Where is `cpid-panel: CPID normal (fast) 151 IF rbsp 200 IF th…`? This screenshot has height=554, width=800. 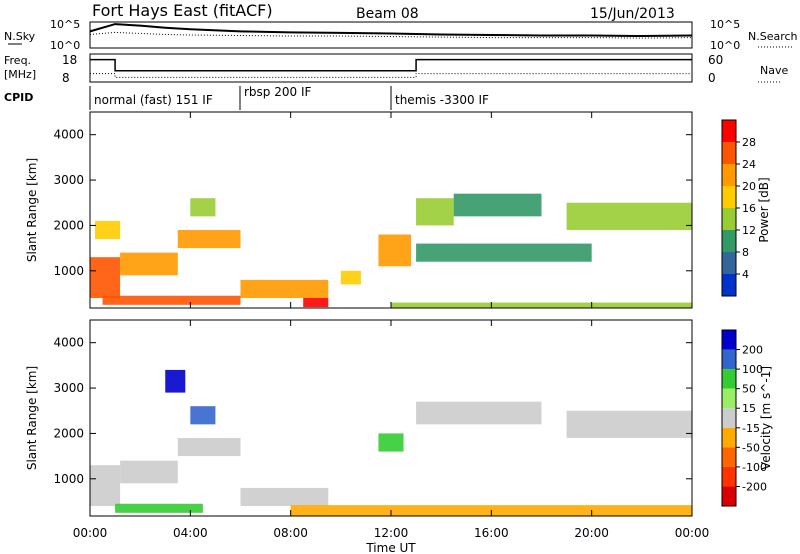
cpid-panel: CPID normal (fast) 151 IF rbsp 200 IF th… is located at coordinates (246, 97).